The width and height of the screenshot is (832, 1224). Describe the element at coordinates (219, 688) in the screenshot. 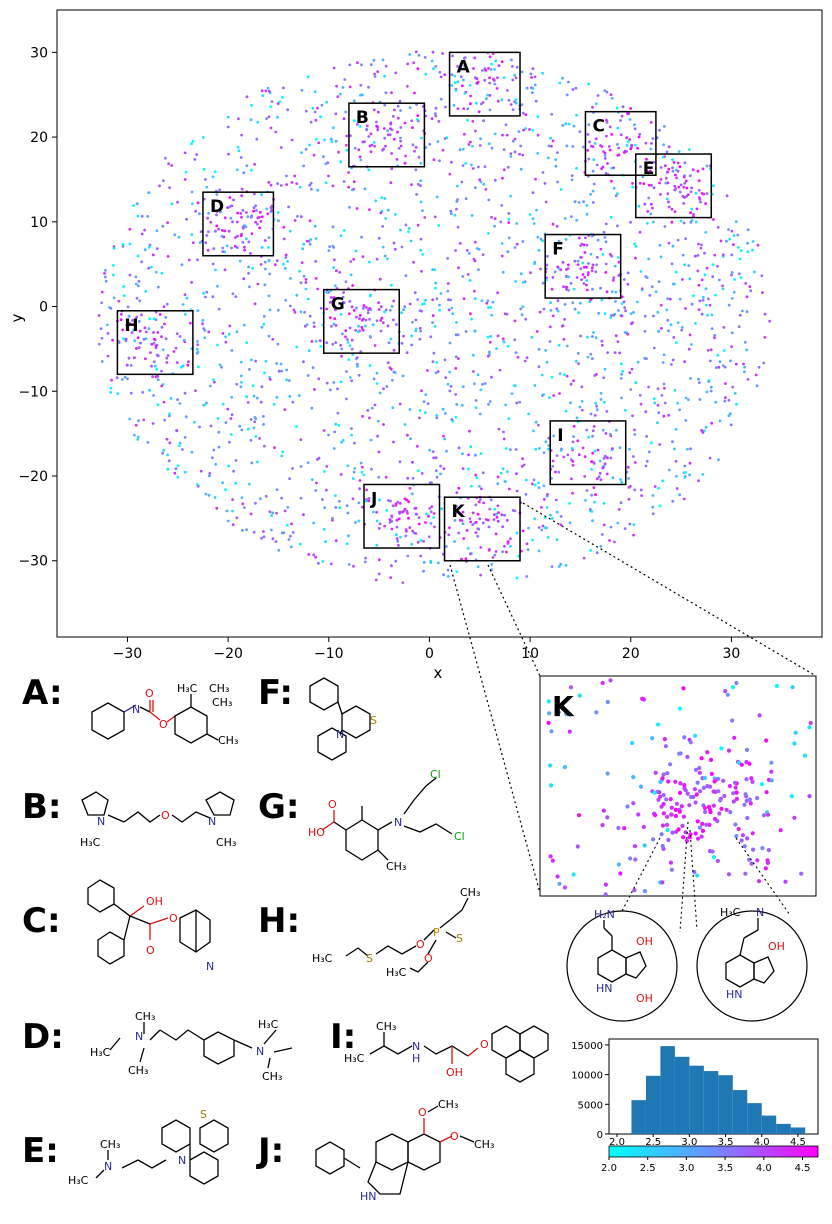

I see `a-ch3-top-label: CH₃` at that location.